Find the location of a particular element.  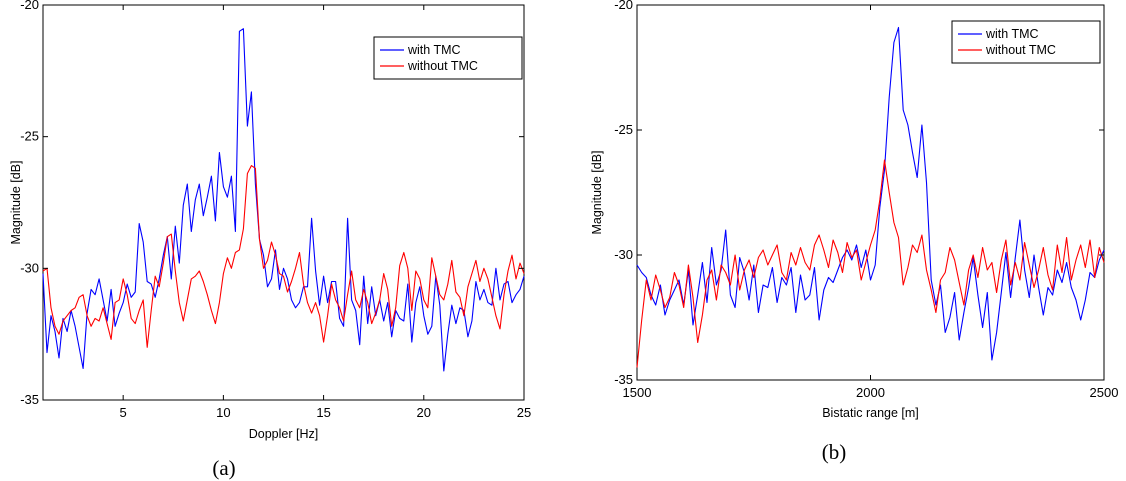

x-tick-label: 25 is located at coordinates (524, 412).